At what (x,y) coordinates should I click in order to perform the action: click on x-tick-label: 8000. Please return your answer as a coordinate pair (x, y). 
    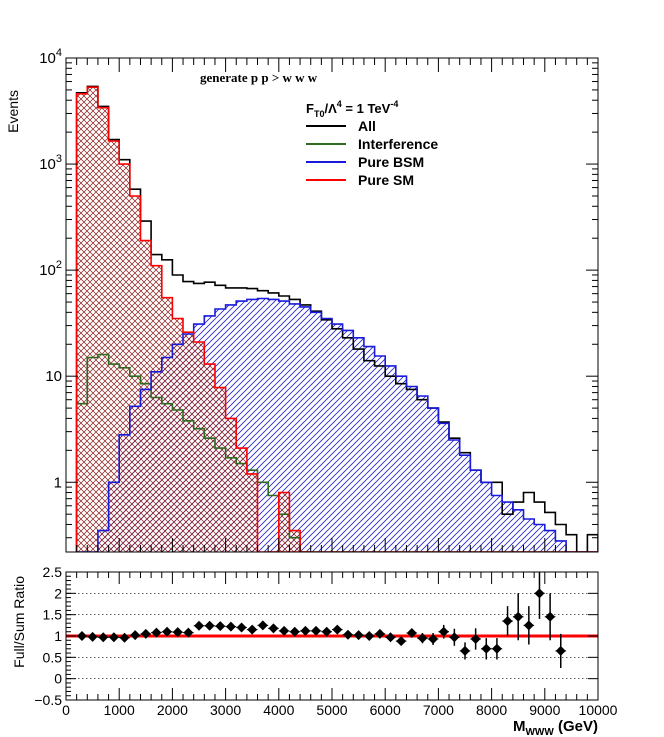
    Looking at the image, I should click on (491, 710).